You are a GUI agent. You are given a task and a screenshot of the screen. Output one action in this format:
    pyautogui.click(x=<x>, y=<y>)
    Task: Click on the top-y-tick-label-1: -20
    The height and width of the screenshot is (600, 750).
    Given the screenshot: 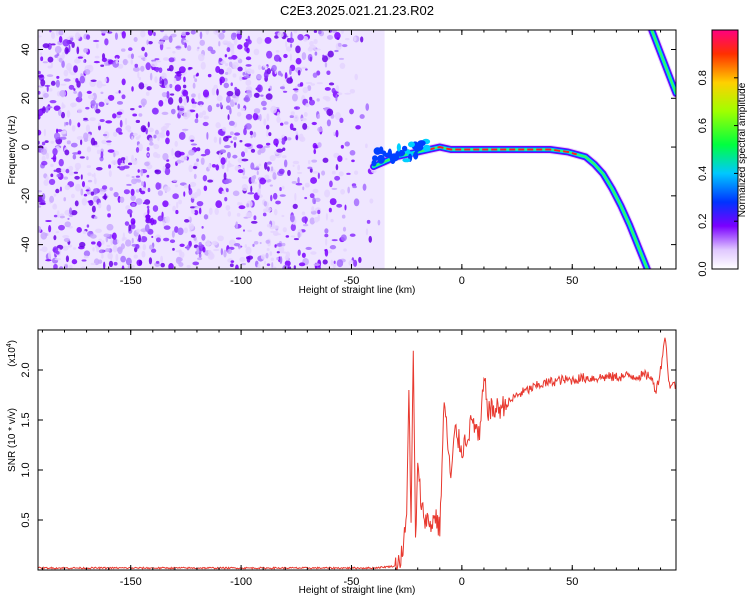 What is the action you would take?
    pyautogui.click(x=26, y=196)
    